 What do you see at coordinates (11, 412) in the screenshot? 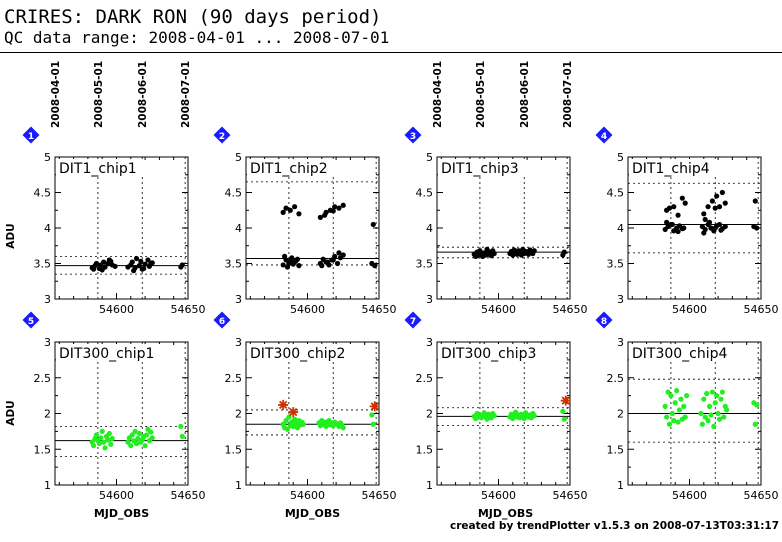
I see `y-axis-label-bottom: ADU` at bounding box center [11, 412].